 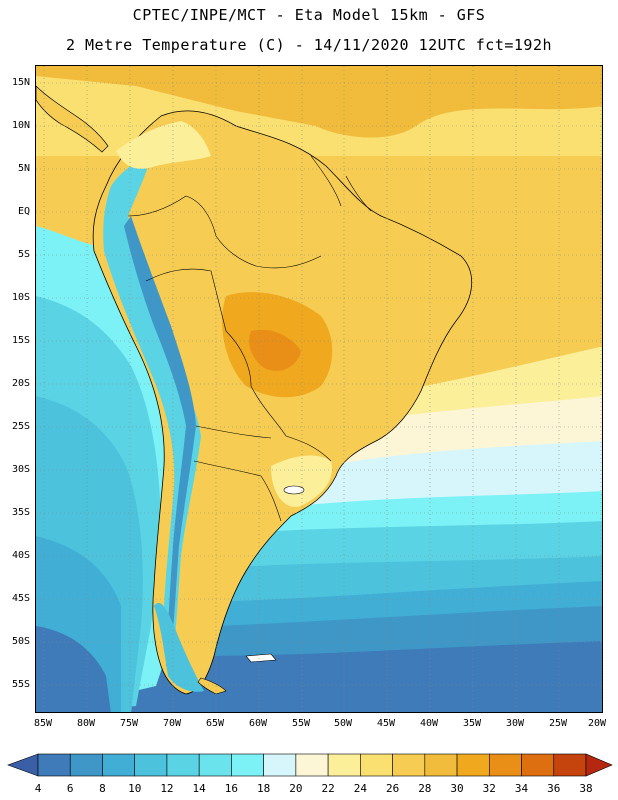 What do you see at coordinates (328, 788) in the screenshot?
I see `colorbar-tick-label: 22` at bounding box center [328, 788].